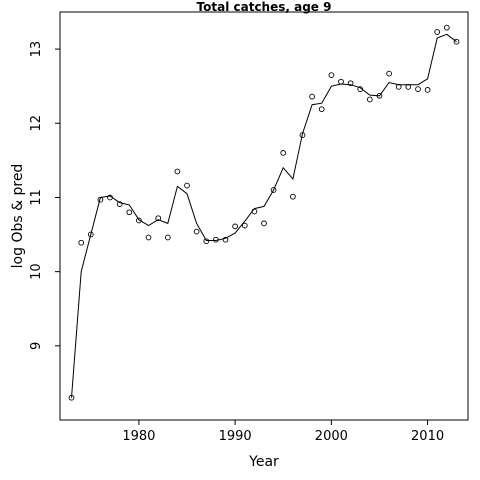 This screenshot has height=480, width=480. Describe the element at coordinates (36, 197) in the screenshot. I see `y-tick-label: 11` at that location.